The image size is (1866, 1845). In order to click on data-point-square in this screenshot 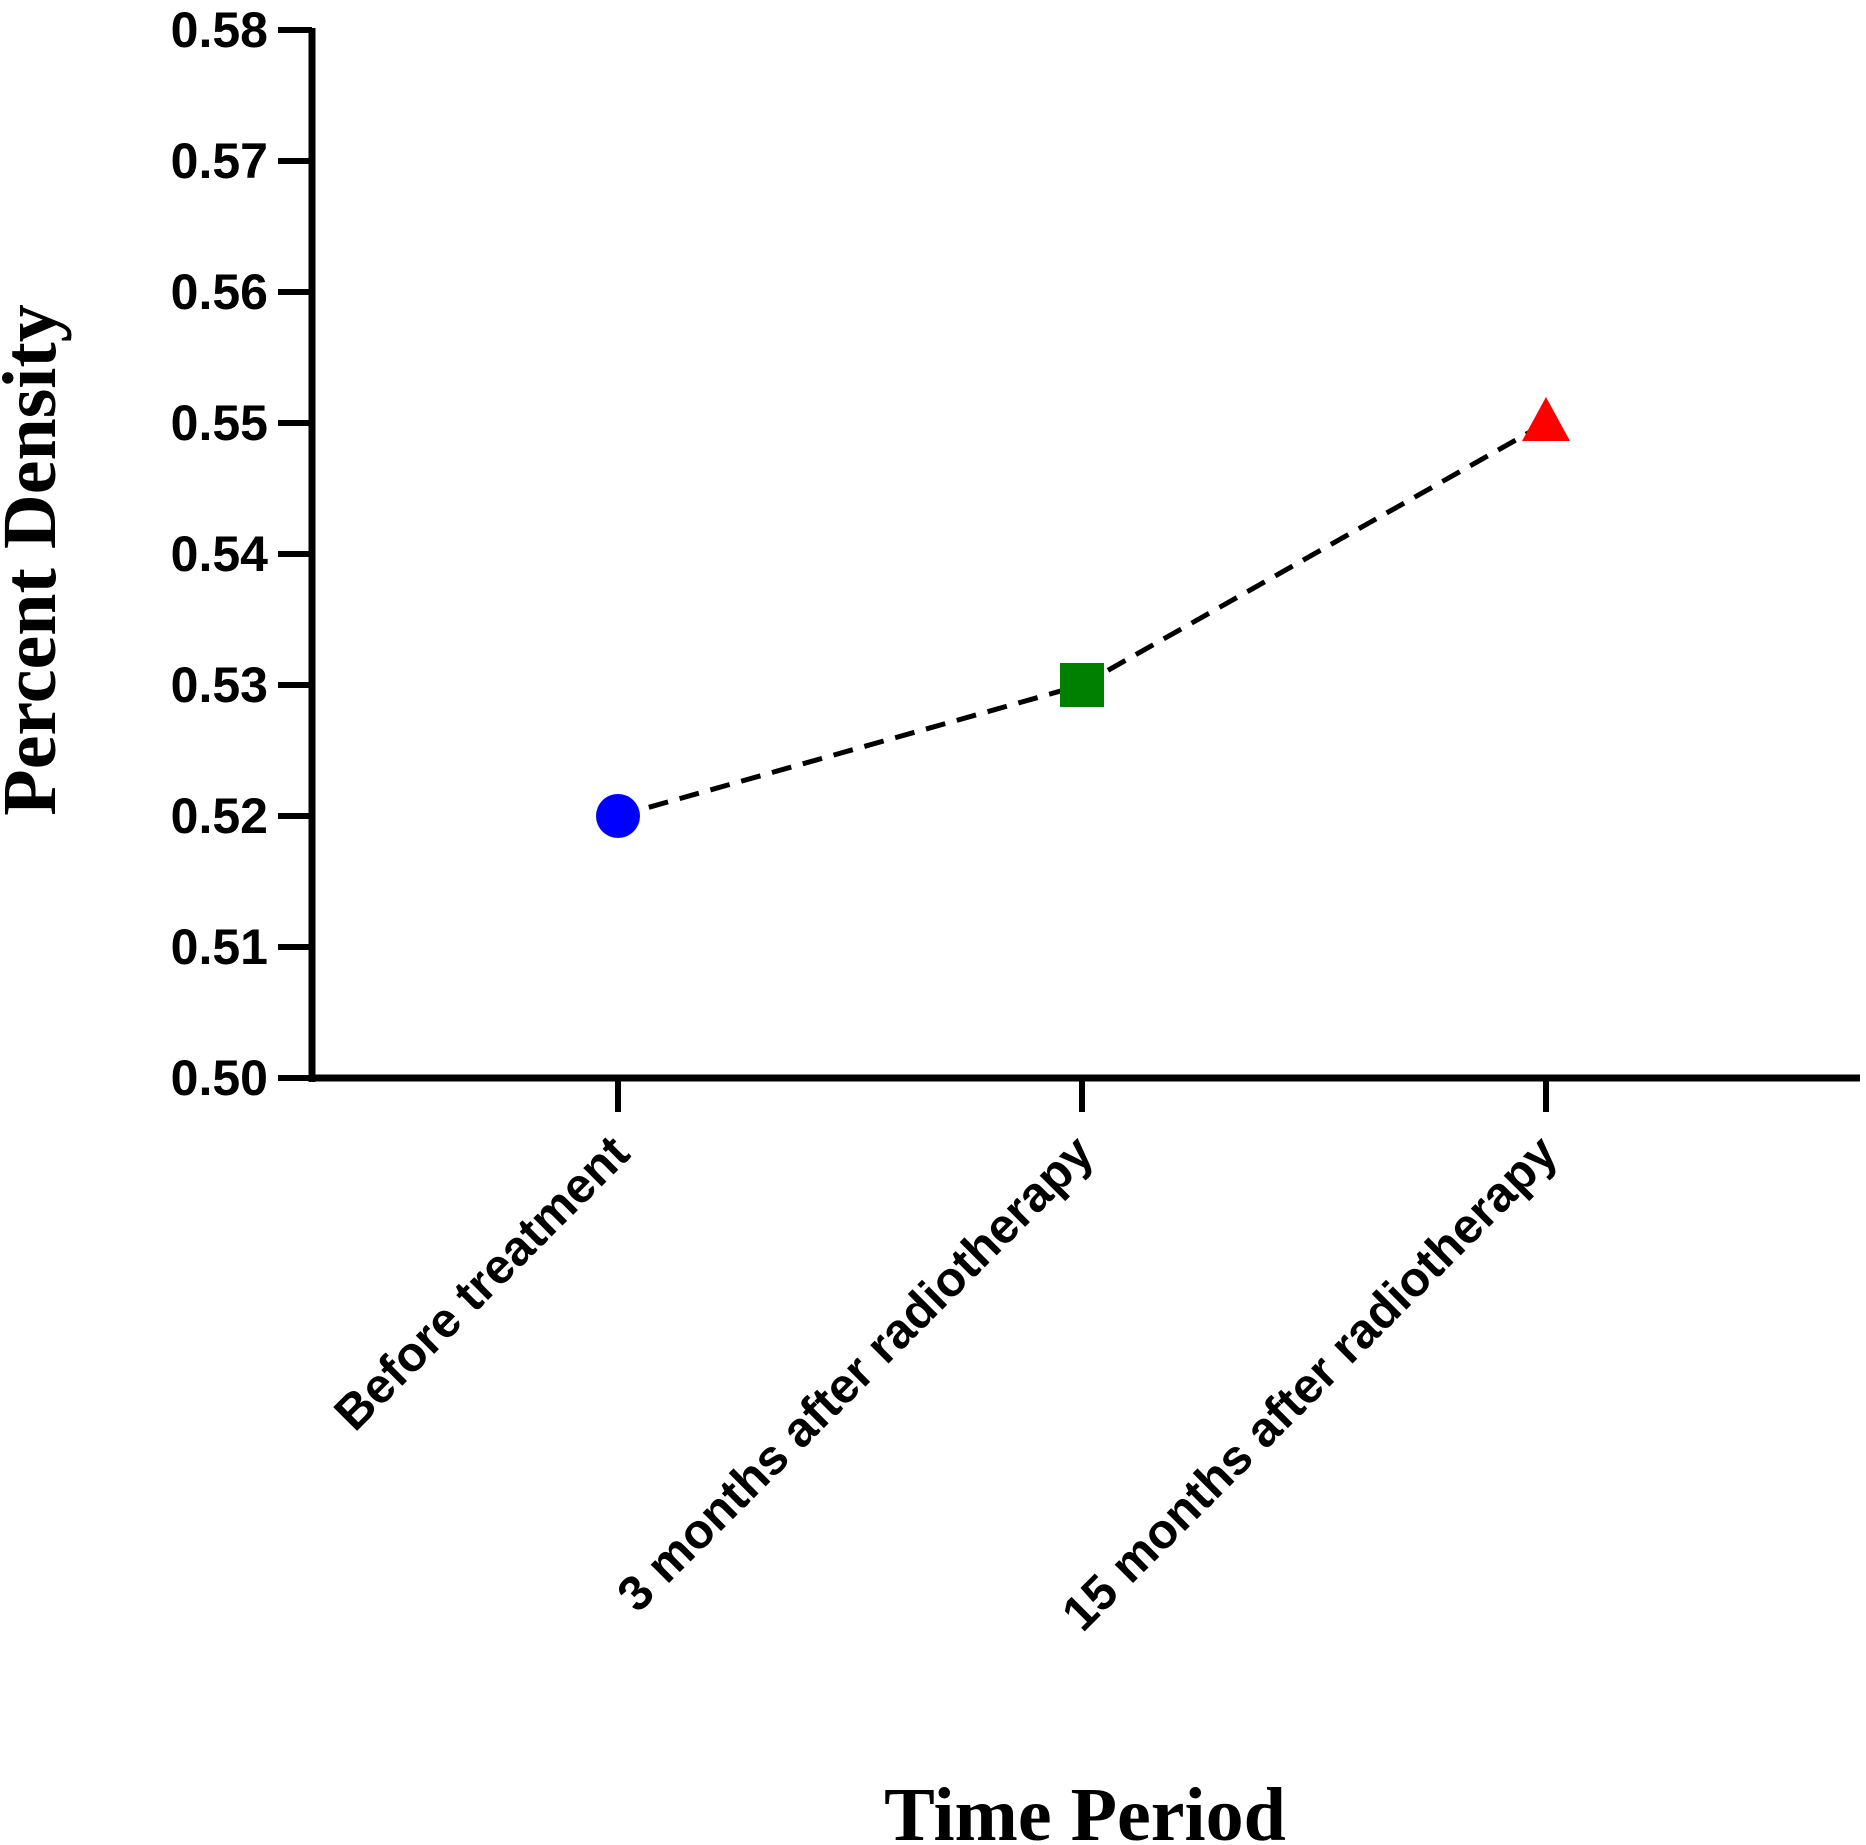, I will do `click(1082, 685)`.